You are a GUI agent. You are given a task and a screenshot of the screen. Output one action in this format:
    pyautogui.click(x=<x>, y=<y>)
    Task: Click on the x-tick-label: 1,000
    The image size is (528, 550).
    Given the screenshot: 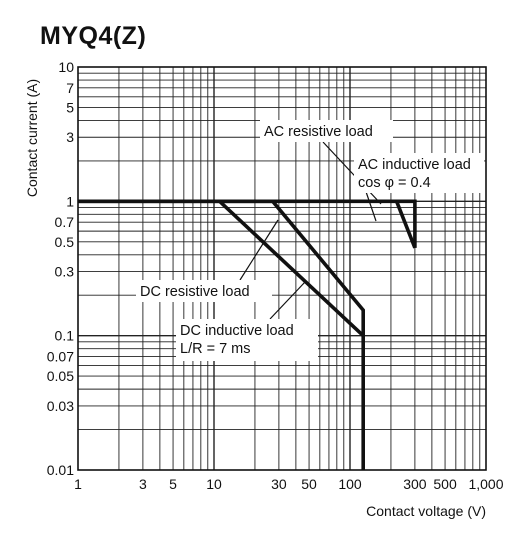 What is the action you would take?
    pyautogui.click(x=485, y=484)
    